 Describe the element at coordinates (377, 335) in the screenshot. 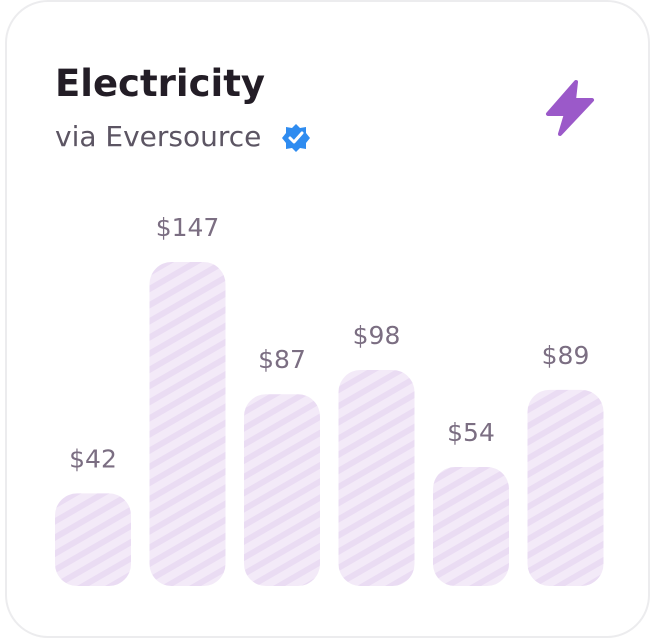

I see `value-label: $98` at that location.